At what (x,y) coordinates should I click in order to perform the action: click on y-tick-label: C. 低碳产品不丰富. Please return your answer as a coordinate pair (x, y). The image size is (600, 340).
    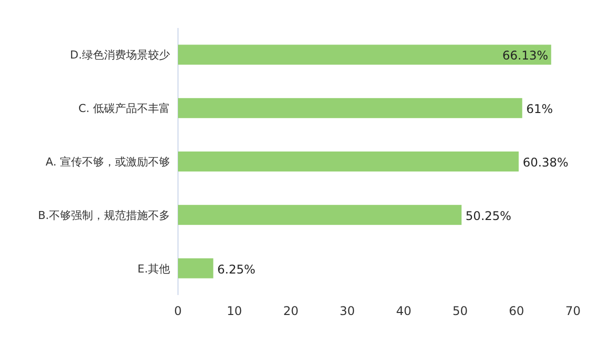
    Looking at the image, I should click on (124, 109).